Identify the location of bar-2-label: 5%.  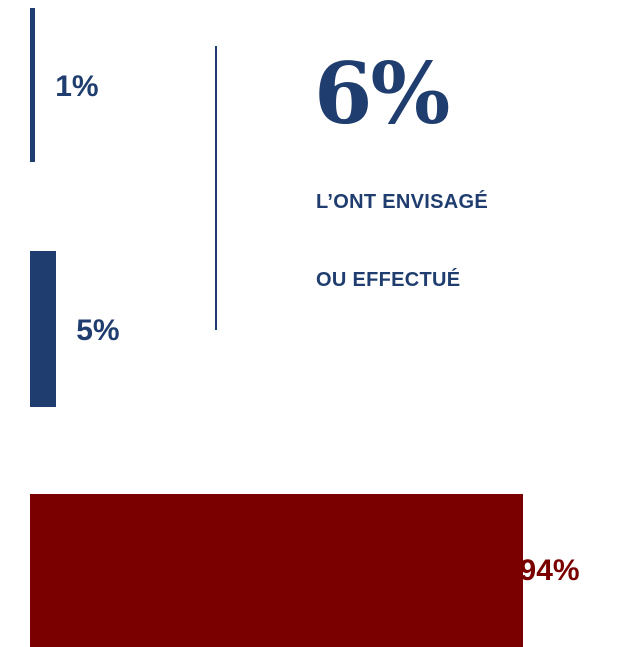
(98, 330).